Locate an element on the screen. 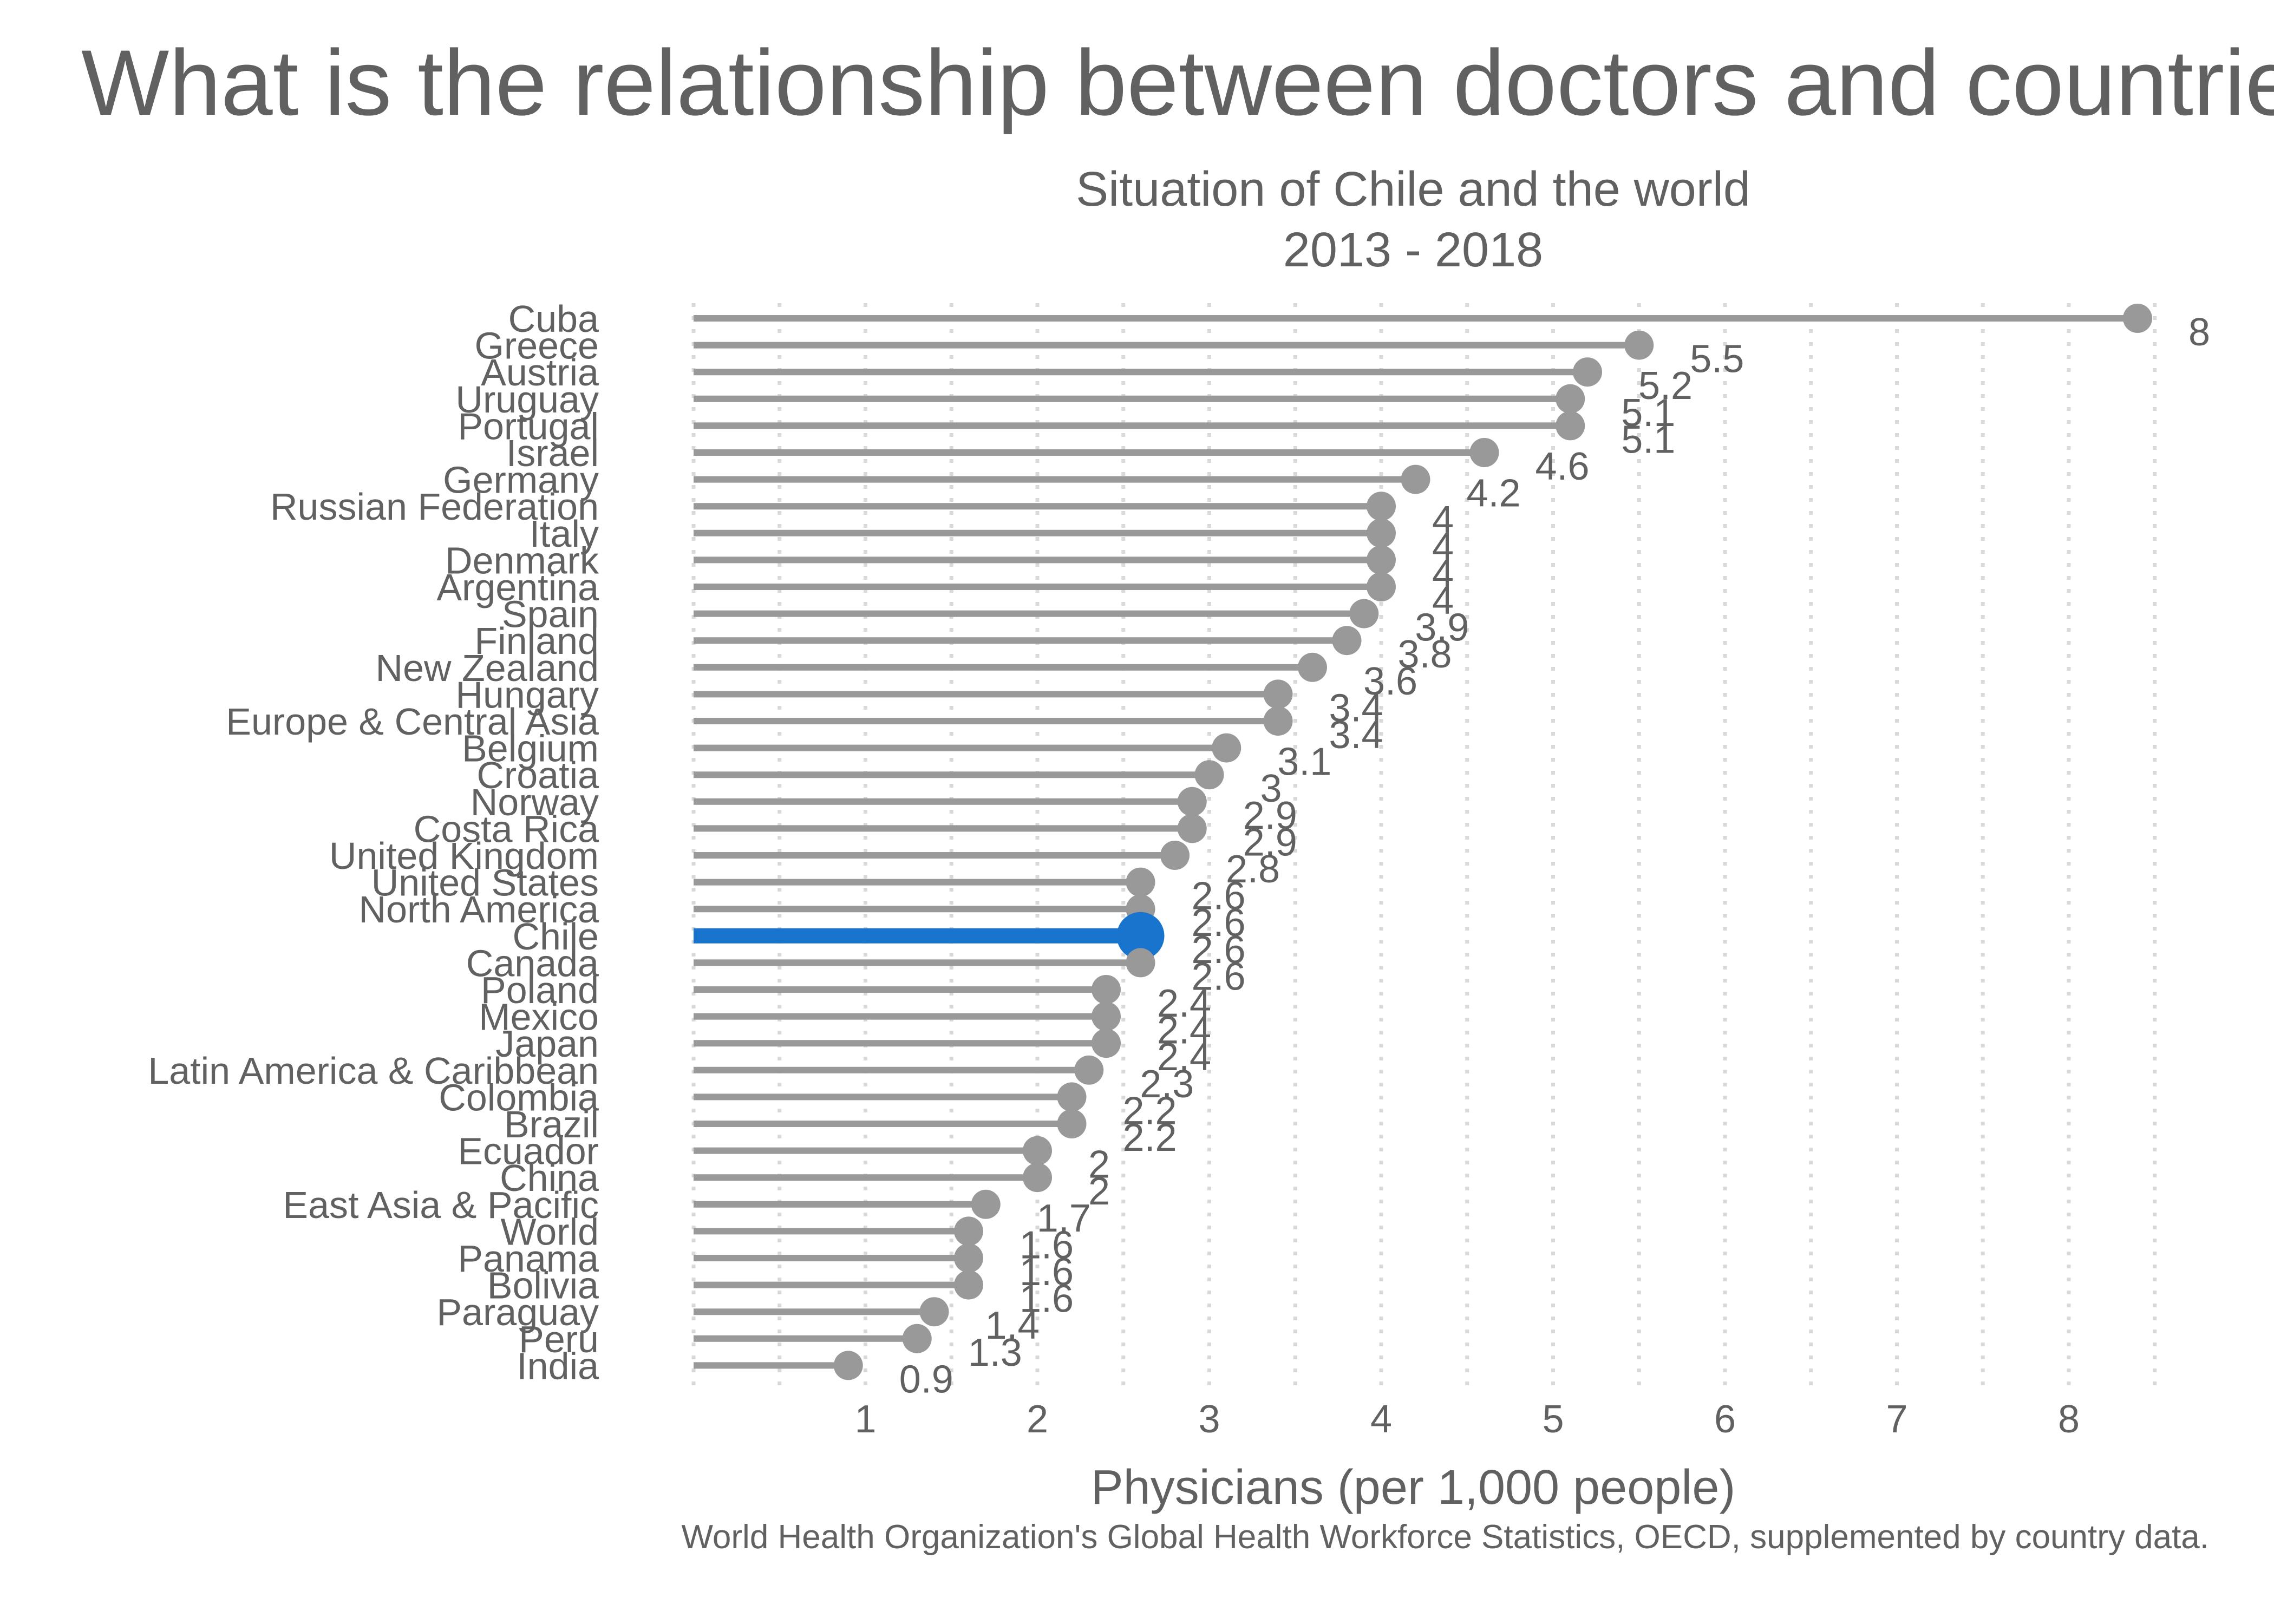  category-label: Japan is located at coordinates (547, 1044).